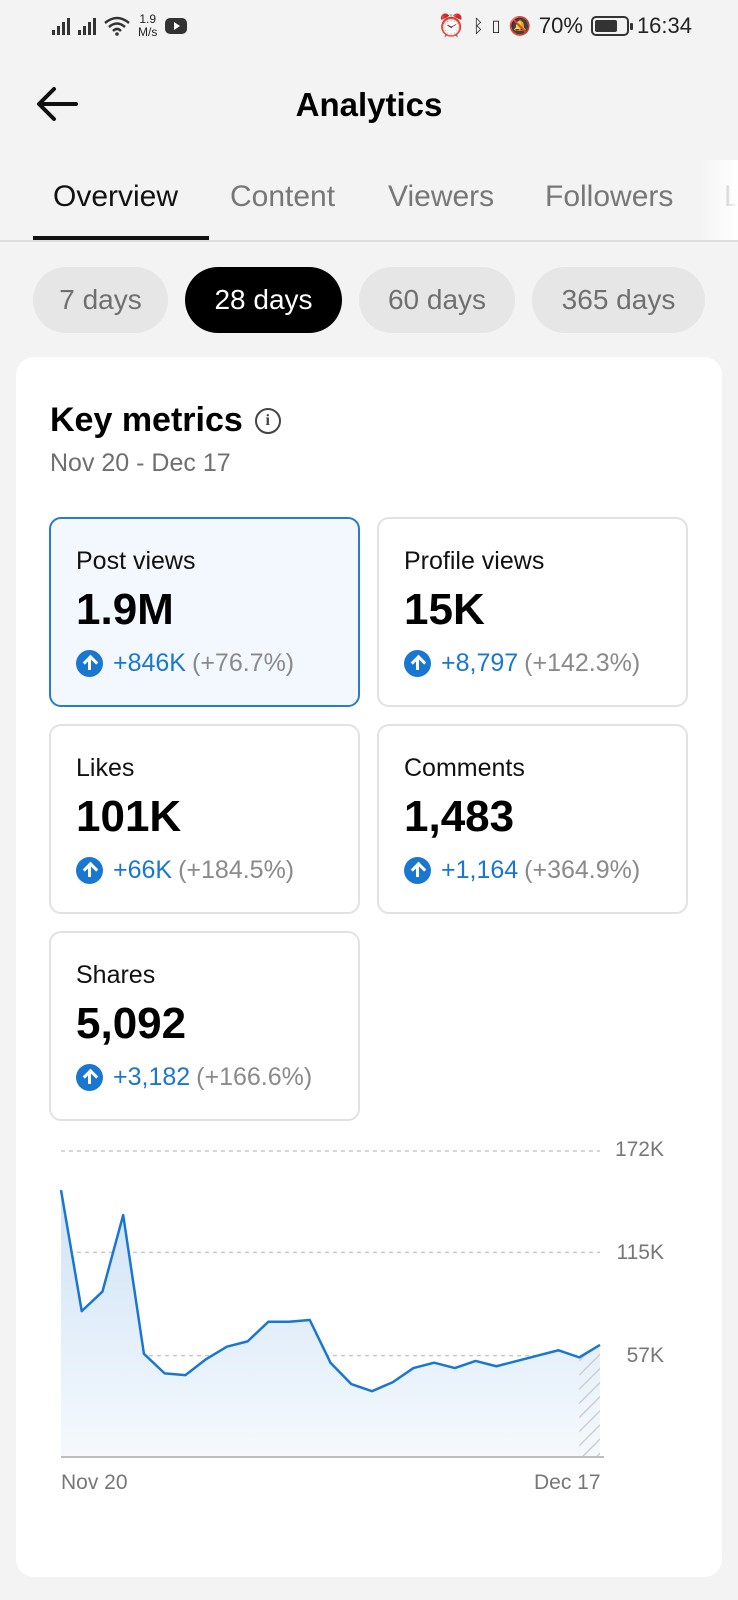 The image size is (738, 1600). Describe the element at coordinates (618, 300) in the screenshot. I see `range-365-days: 365 days` at that location.